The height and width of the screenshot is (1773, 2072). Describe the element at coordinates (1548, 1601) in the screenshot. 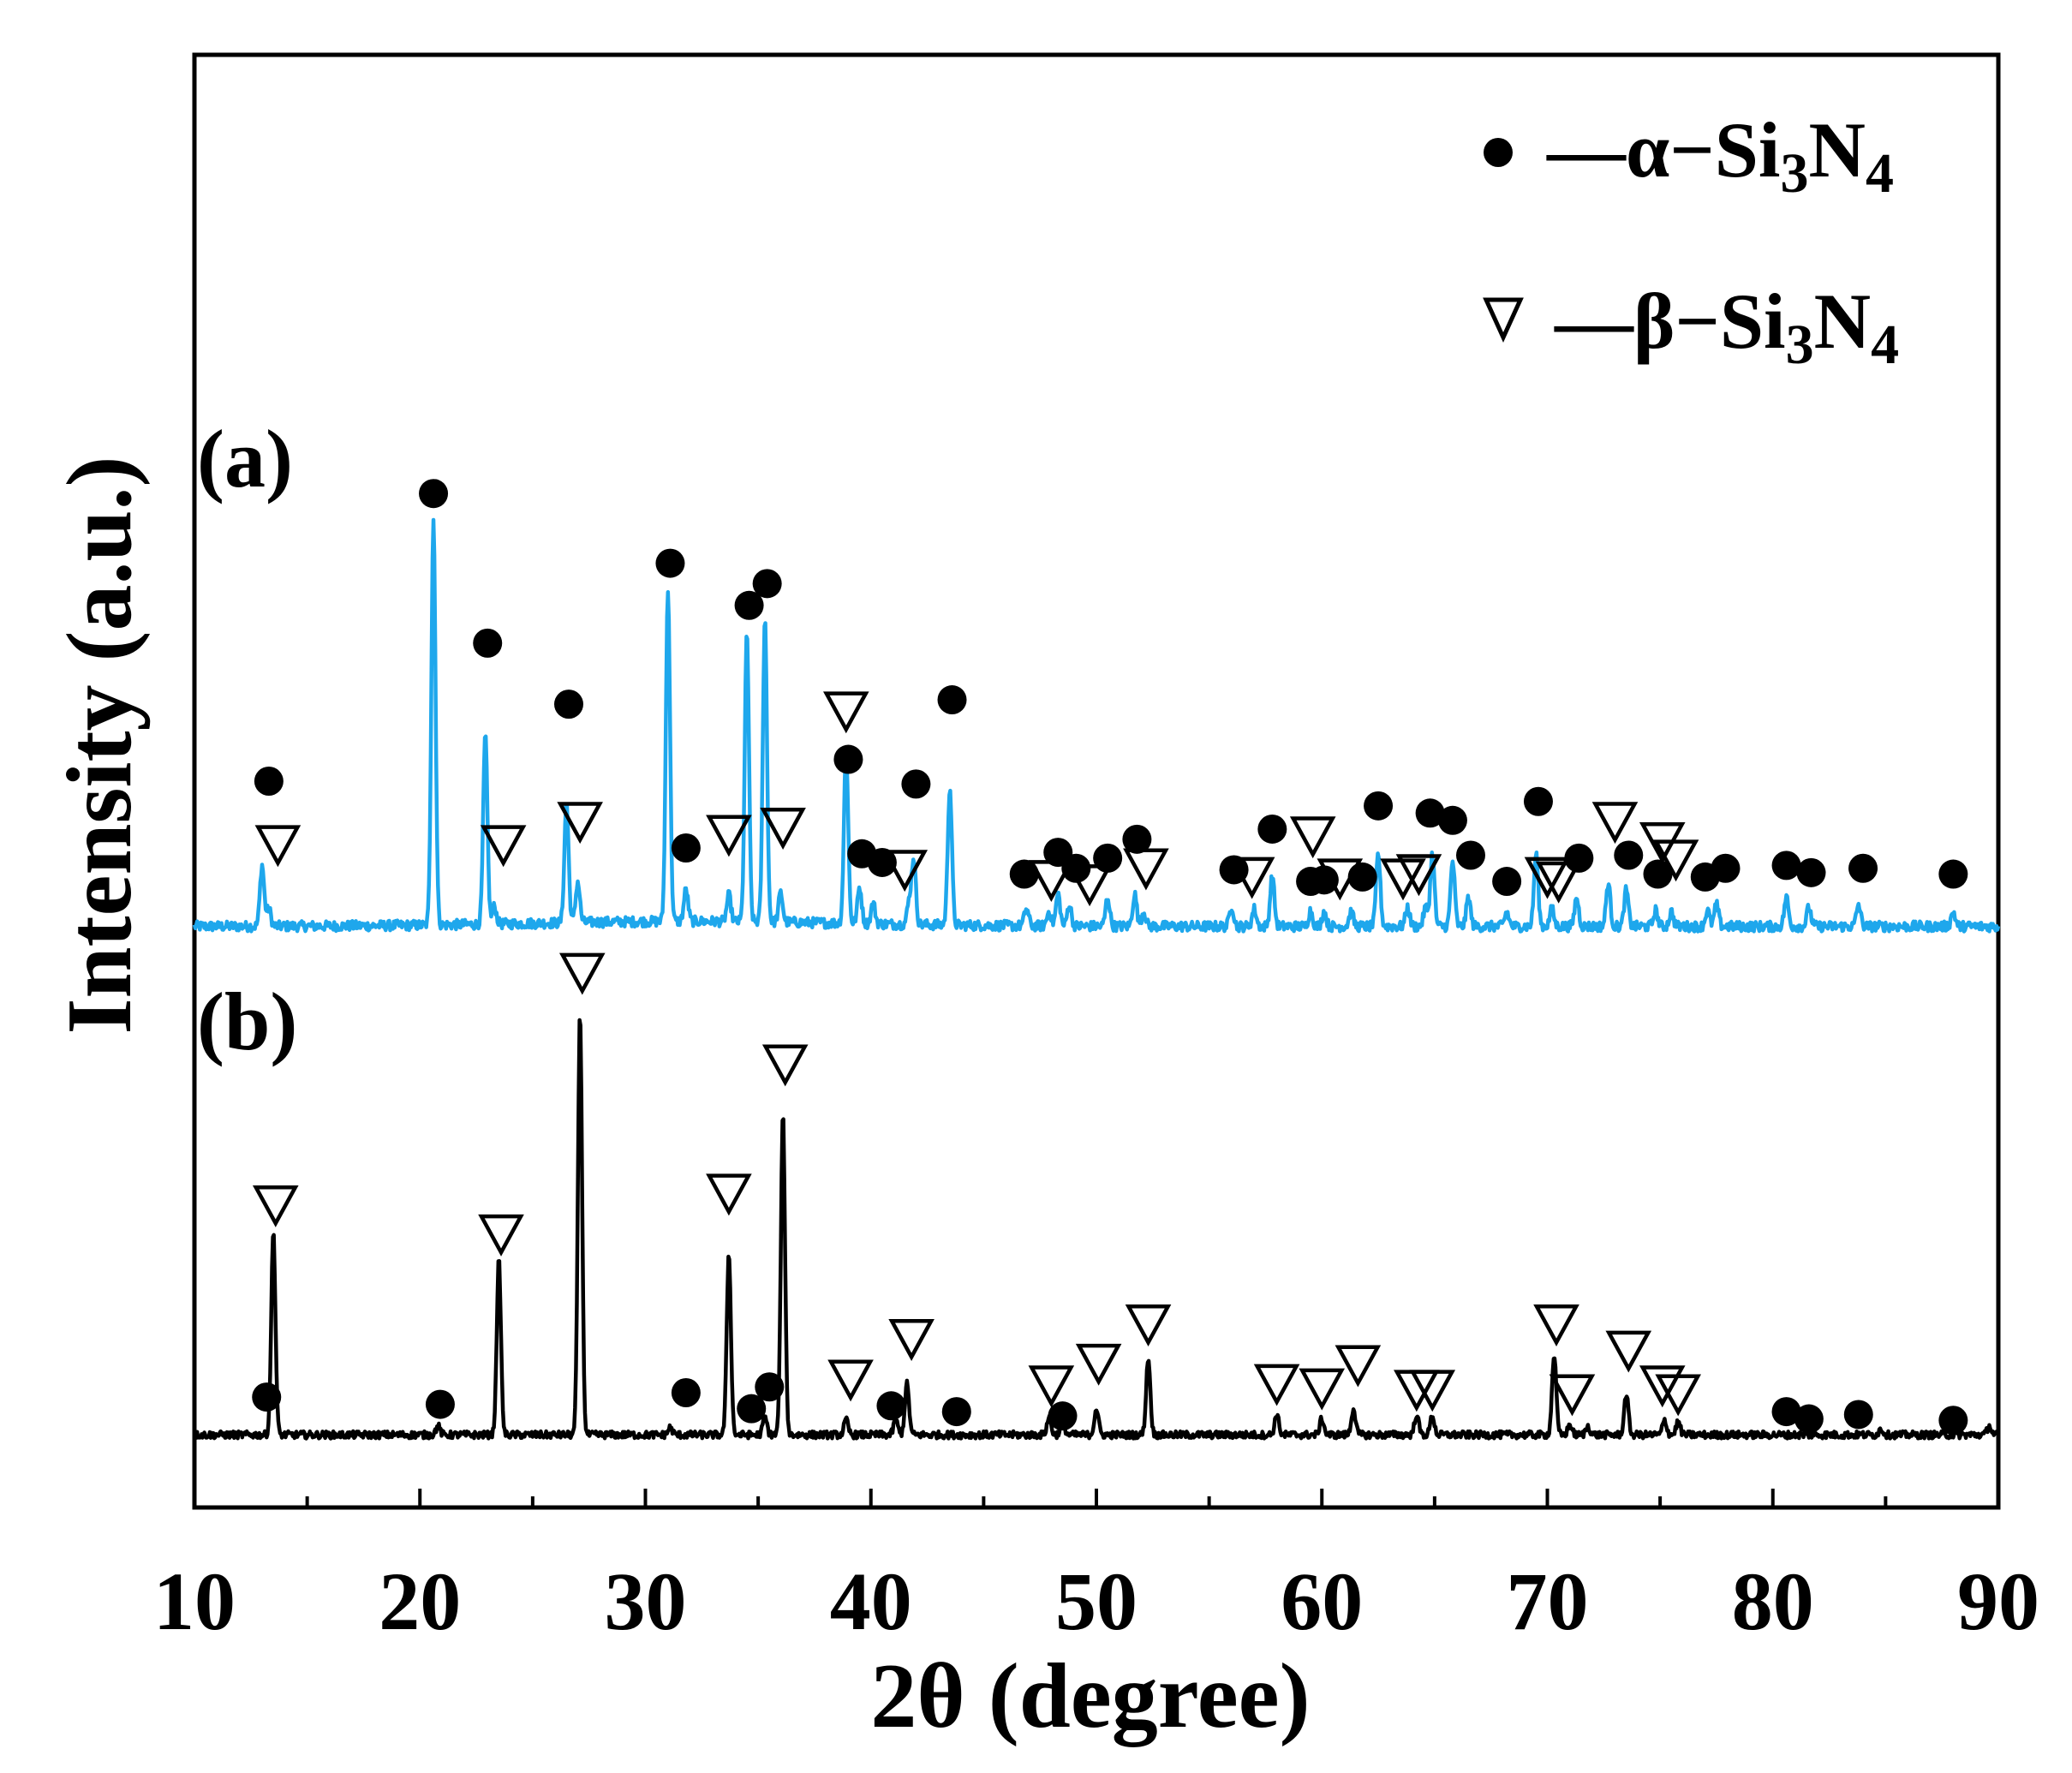

I see `x-tick-label: 70` at that location.